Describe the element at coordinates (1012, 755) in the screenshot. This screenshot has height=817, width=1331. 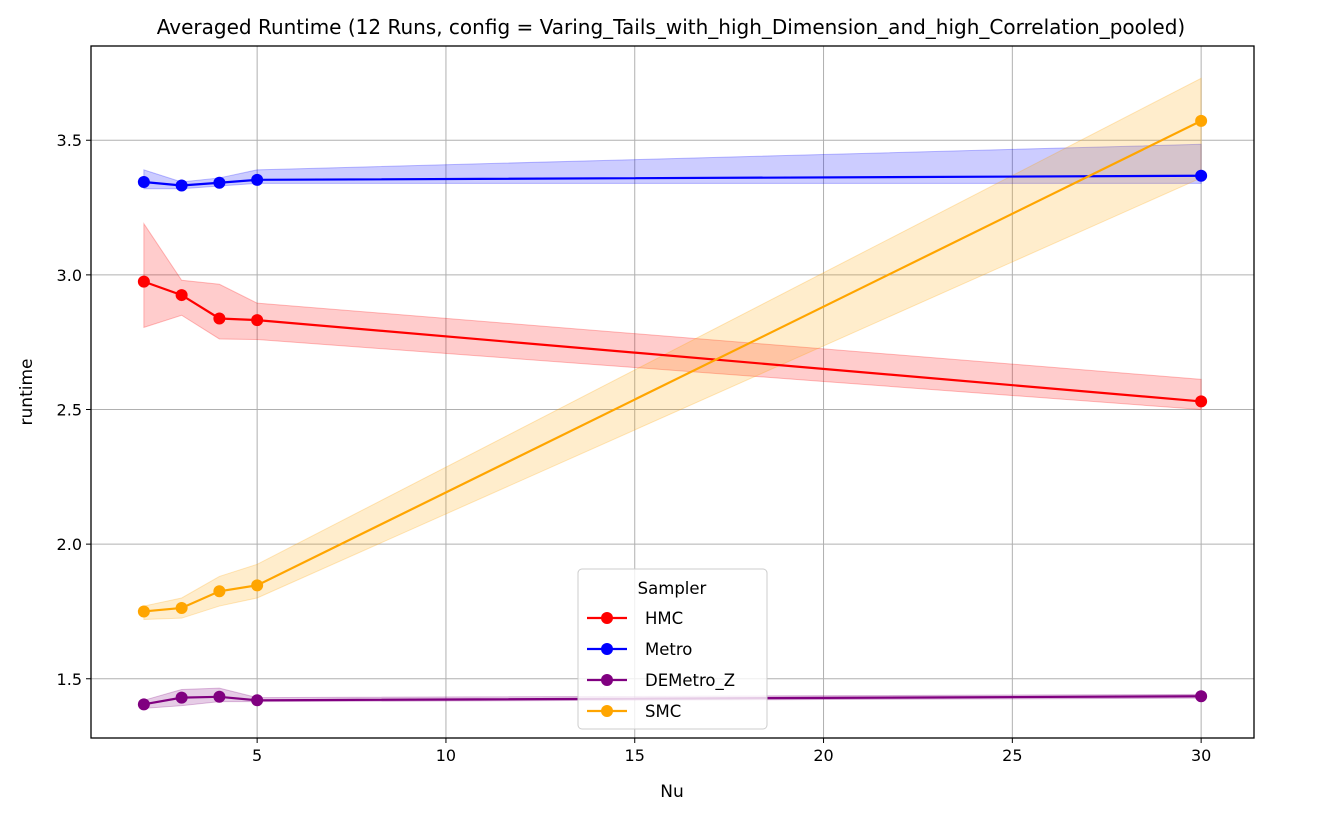
I see `x-tick-label: 25` at that location.